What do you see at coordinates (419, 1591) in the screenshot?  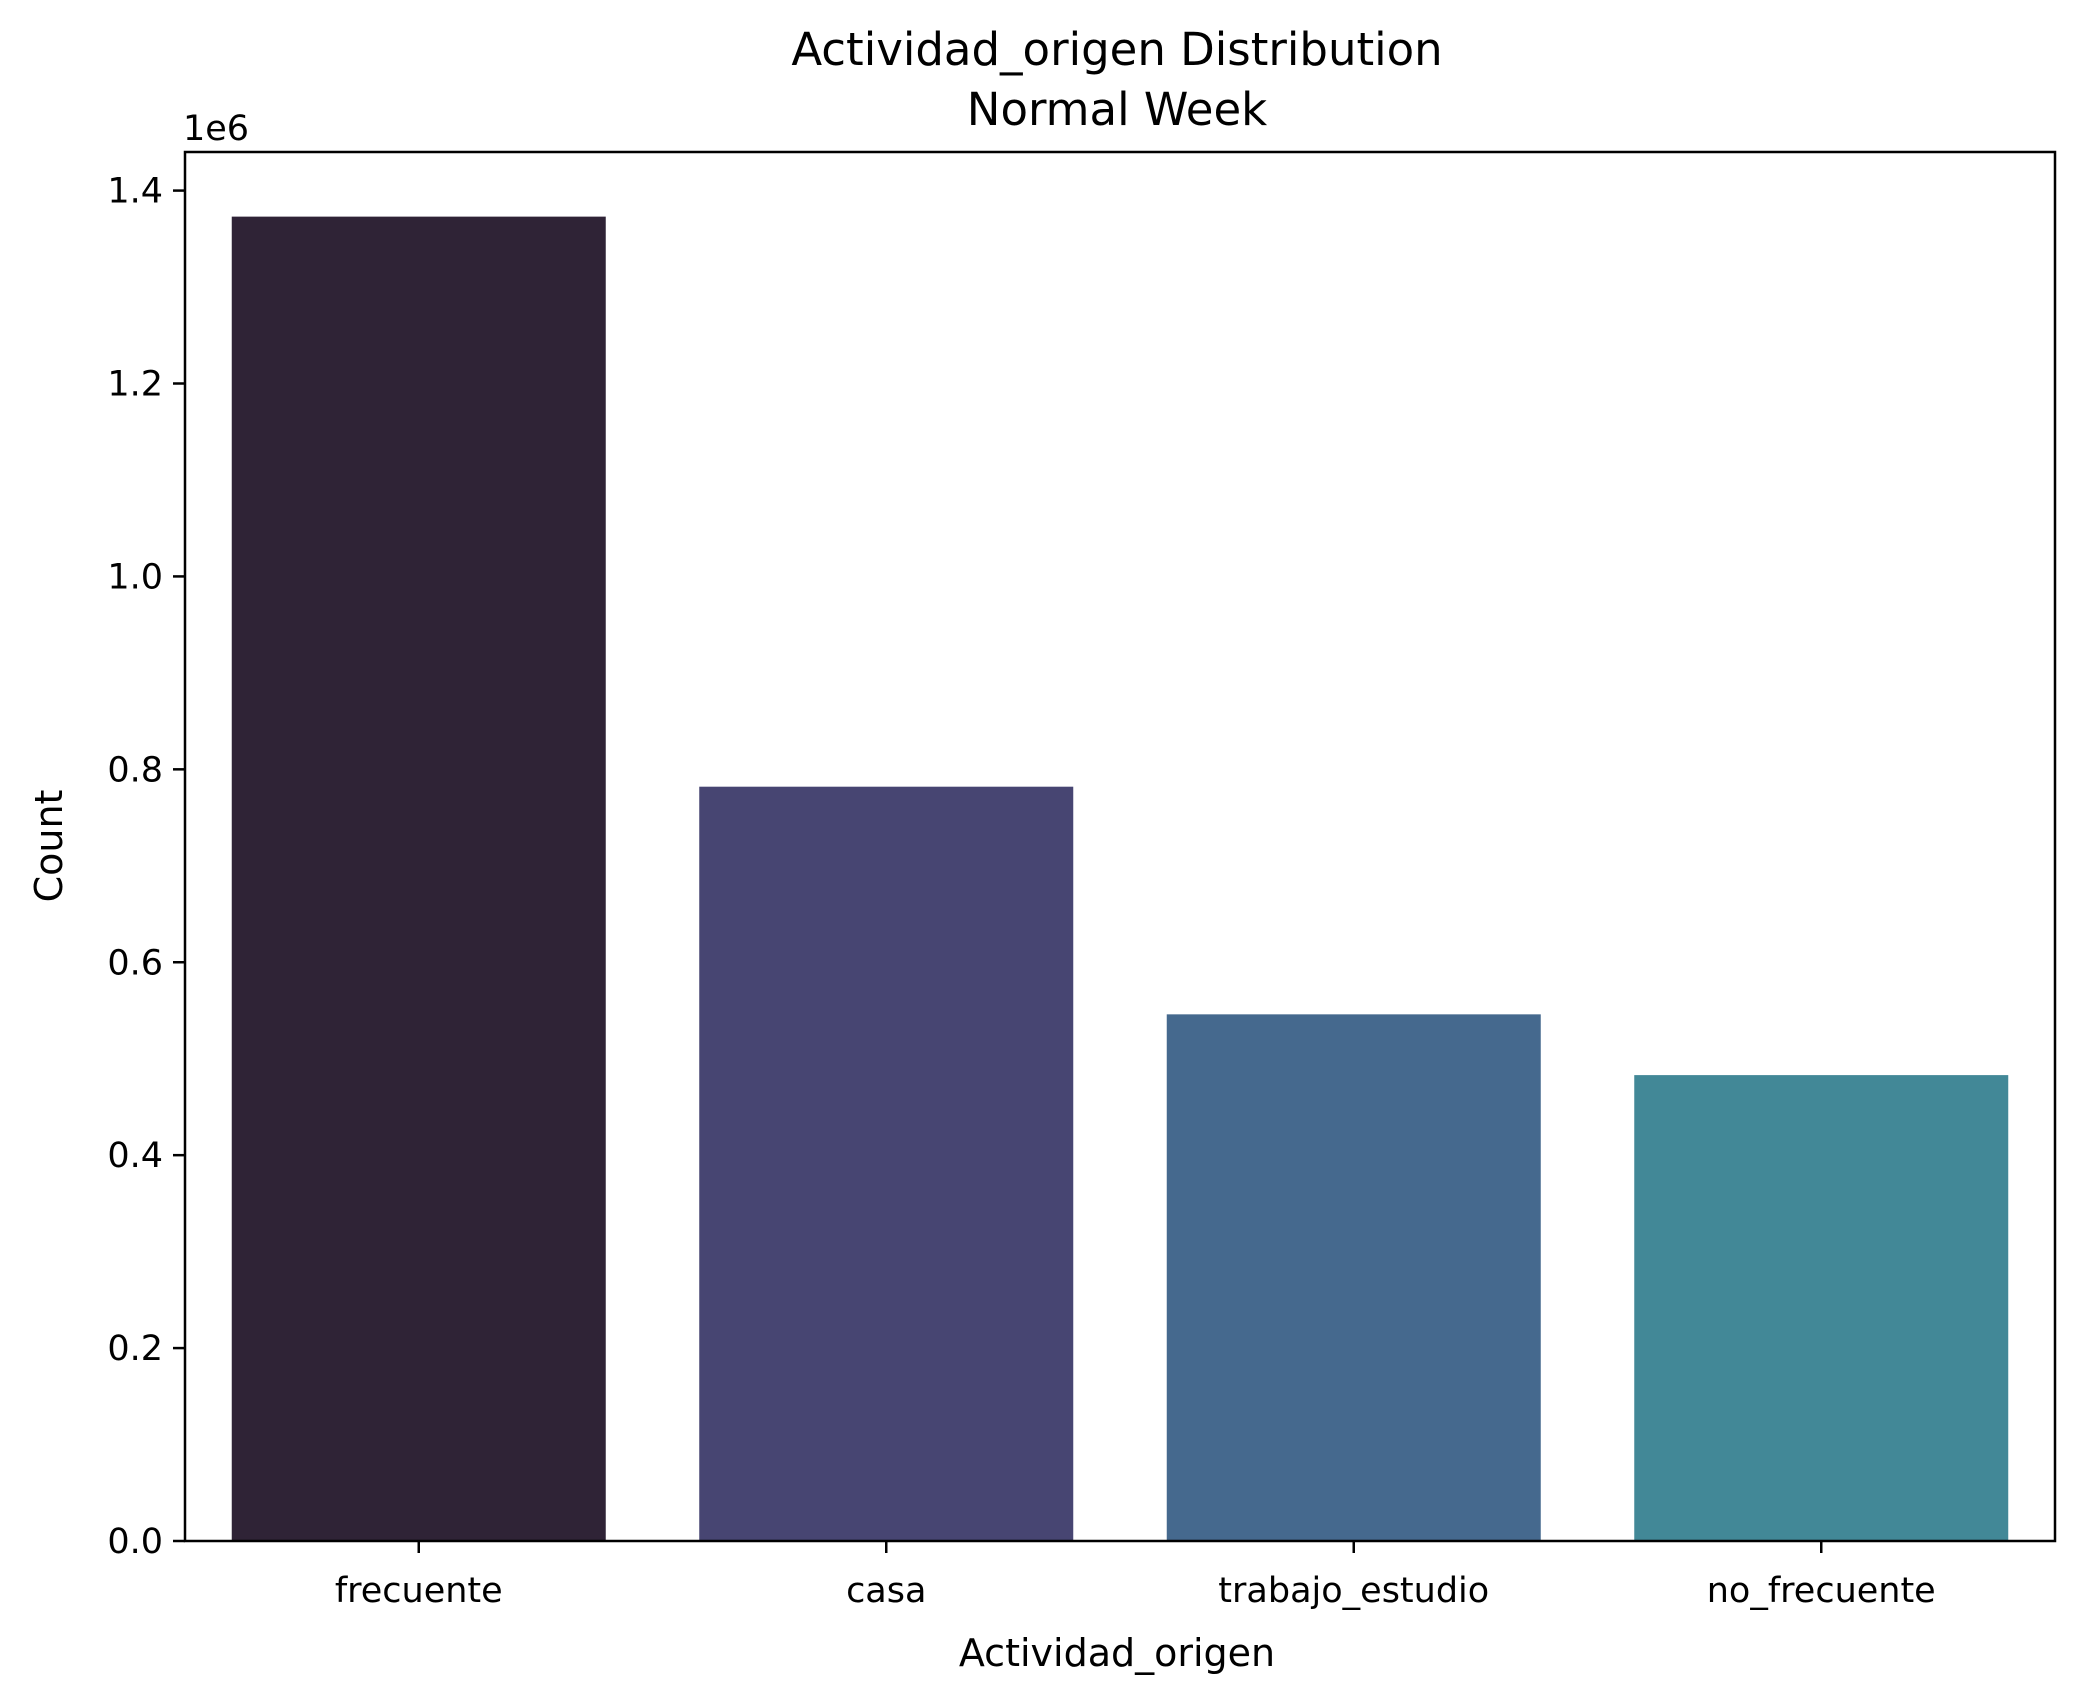 I see `x-tick-label: frecuente` at bounding box center [419, 1591].